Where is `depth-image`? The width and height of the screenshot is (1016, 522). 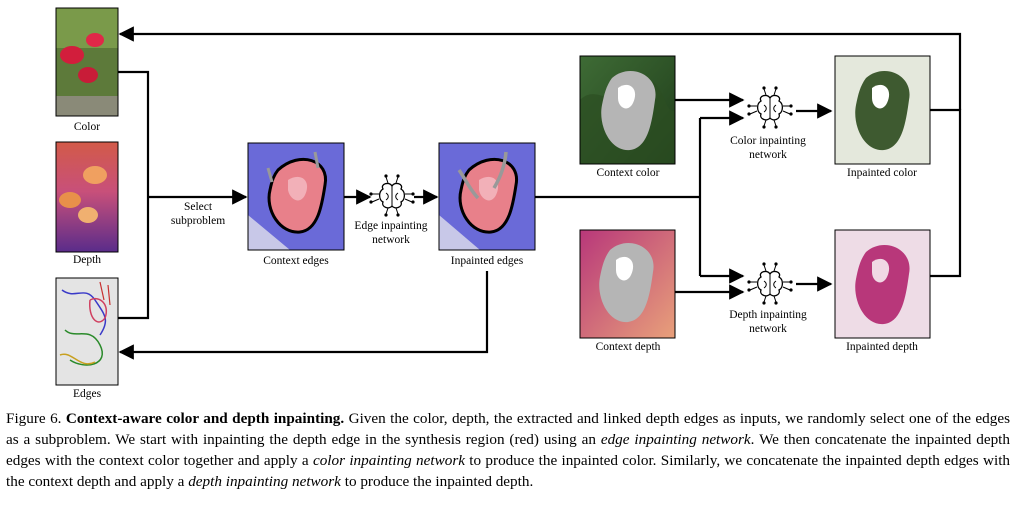 depth-image is located at coordinates (87, 197).